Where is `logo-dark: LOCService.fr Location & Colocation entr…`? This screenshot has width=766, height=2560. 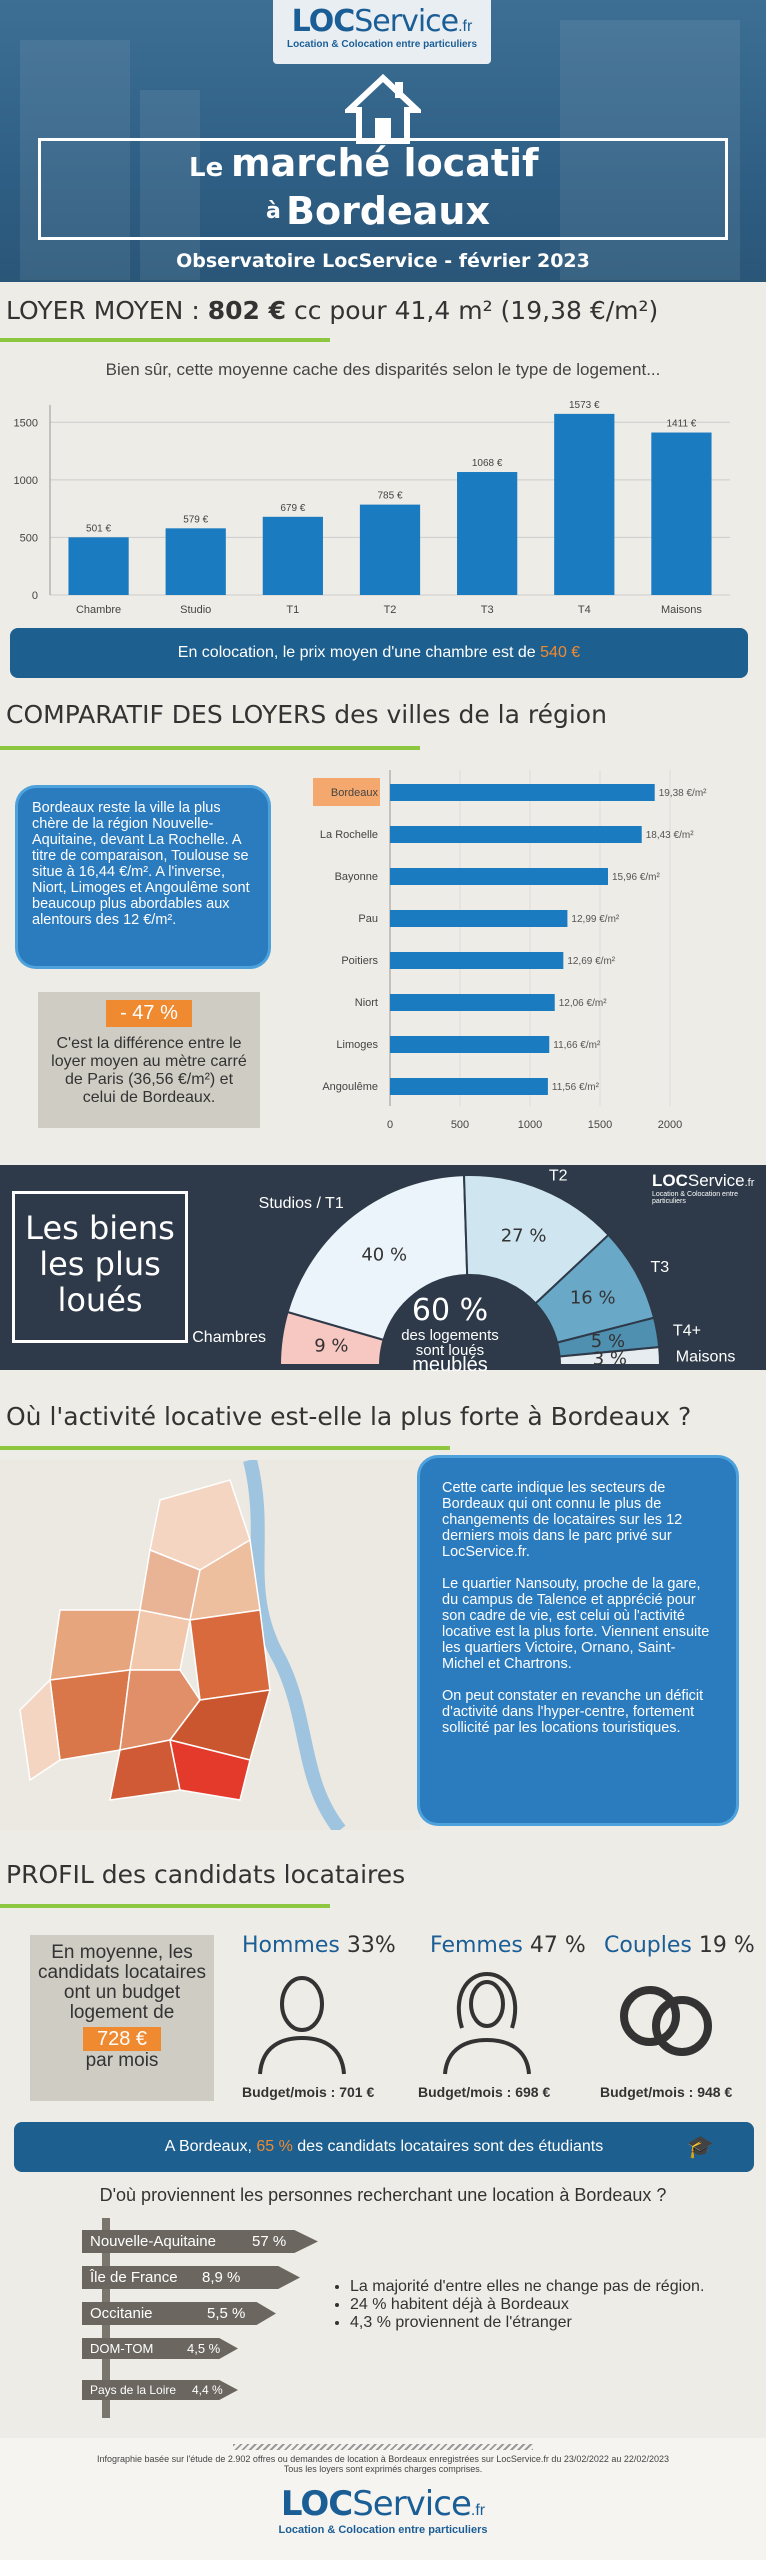
logo-dark: LOCService.fr Location & Colocation entr… is located at coordinates (703, 1188).